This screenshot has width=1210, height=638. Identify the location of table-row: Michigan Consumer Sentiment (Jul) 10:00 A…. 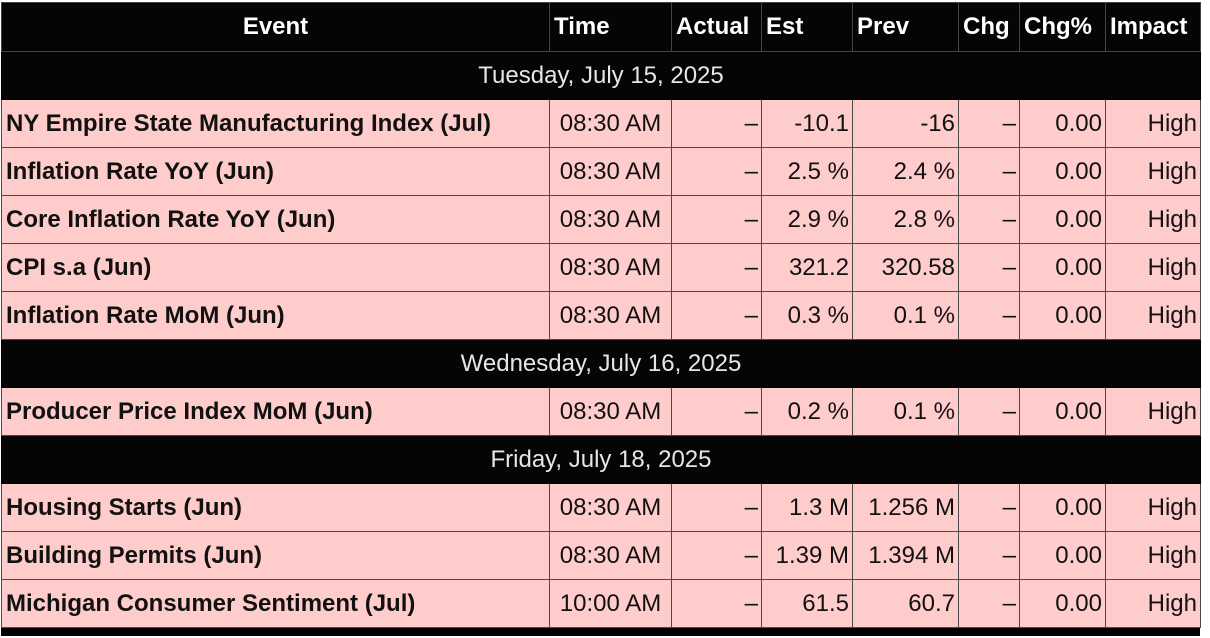
(601, 603).